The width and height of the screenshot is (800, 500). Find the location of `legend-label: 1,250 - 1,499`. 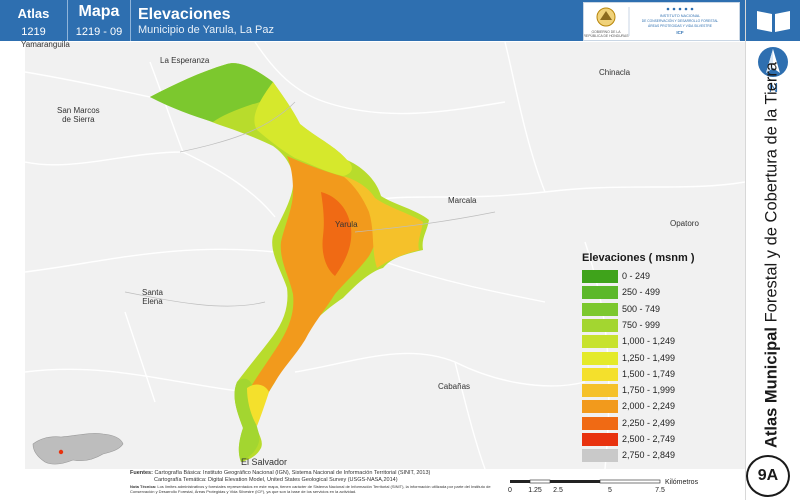

legend-label: 1,250 - 1,499 is located at coordinates (649, 357).